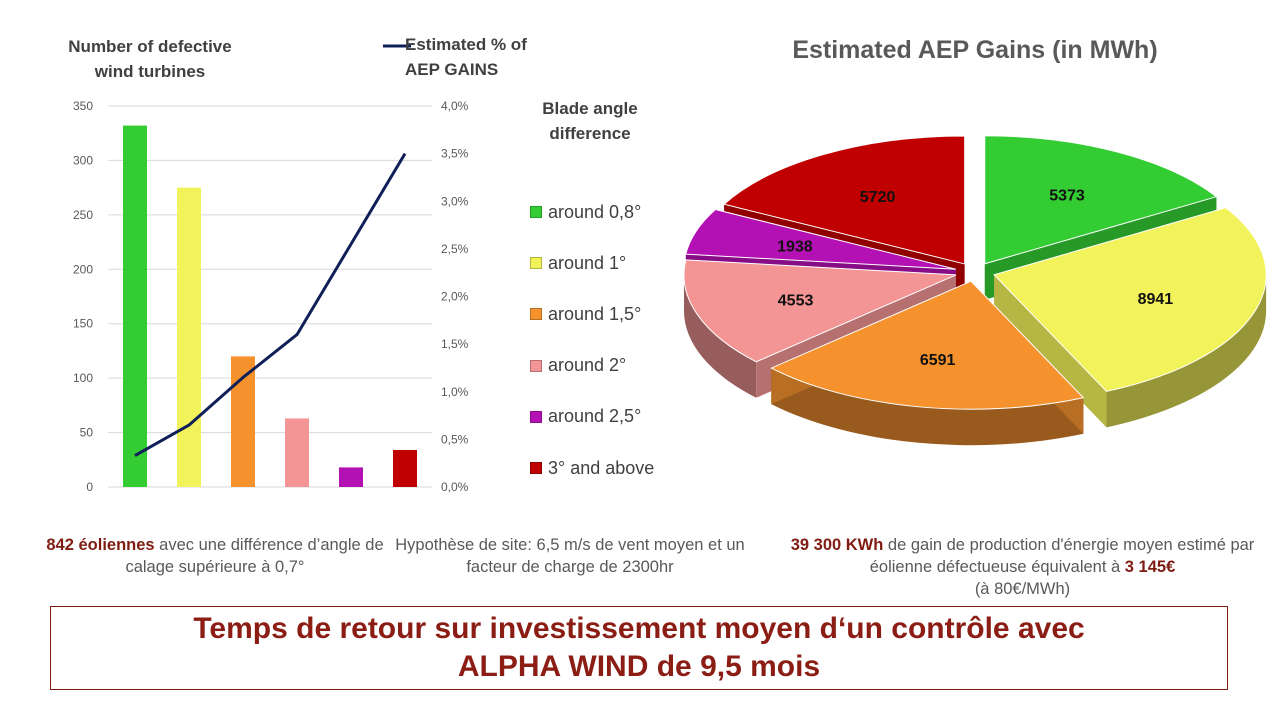 Image resolution: width=1280 pixels, height=720 pixels. What do you see at coordinates (83, 160) in the screenshot?
I see `y-left-tick: 300` at bounding box center [83, 160].